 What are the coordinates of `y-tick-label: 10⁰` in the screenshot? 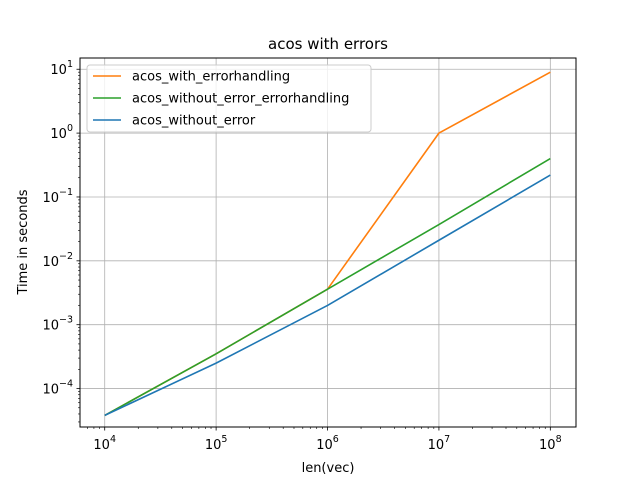 It's located at (61, 132).